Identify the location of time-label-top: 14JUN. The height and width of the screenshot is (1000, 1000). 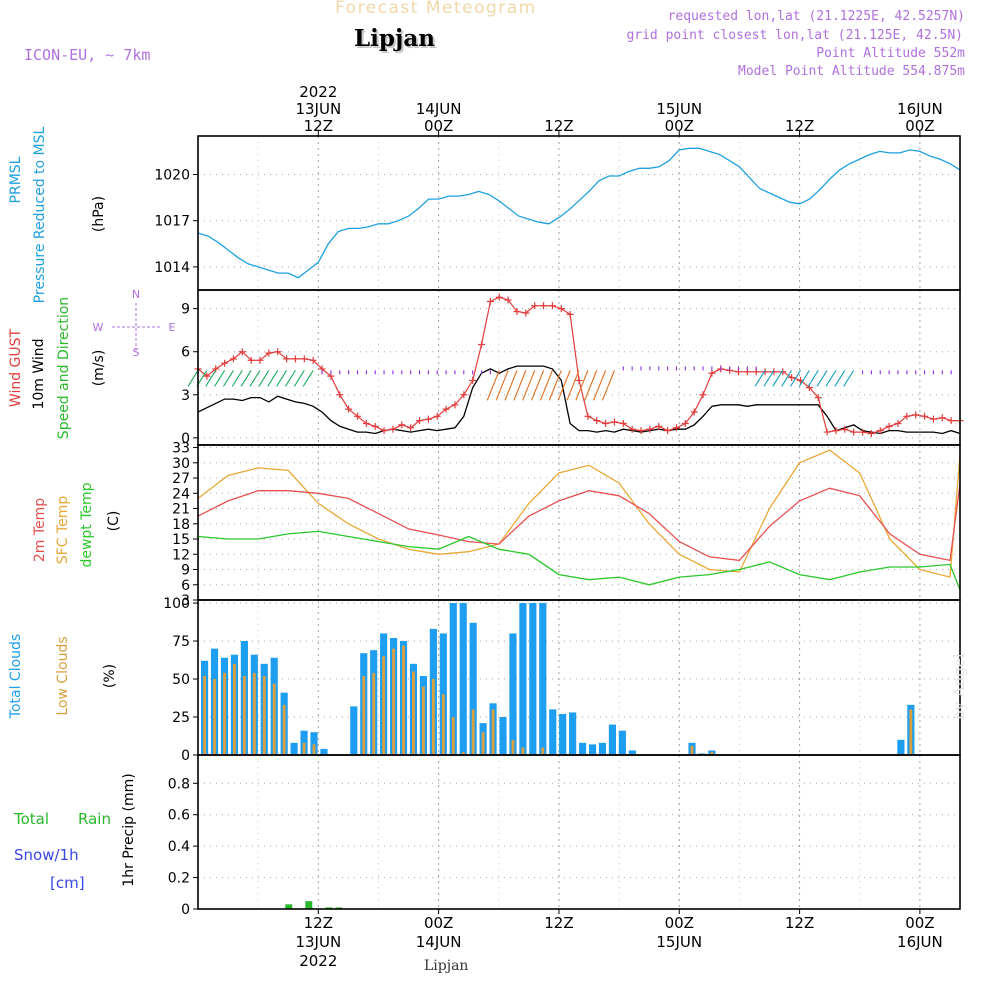
(439, 109).